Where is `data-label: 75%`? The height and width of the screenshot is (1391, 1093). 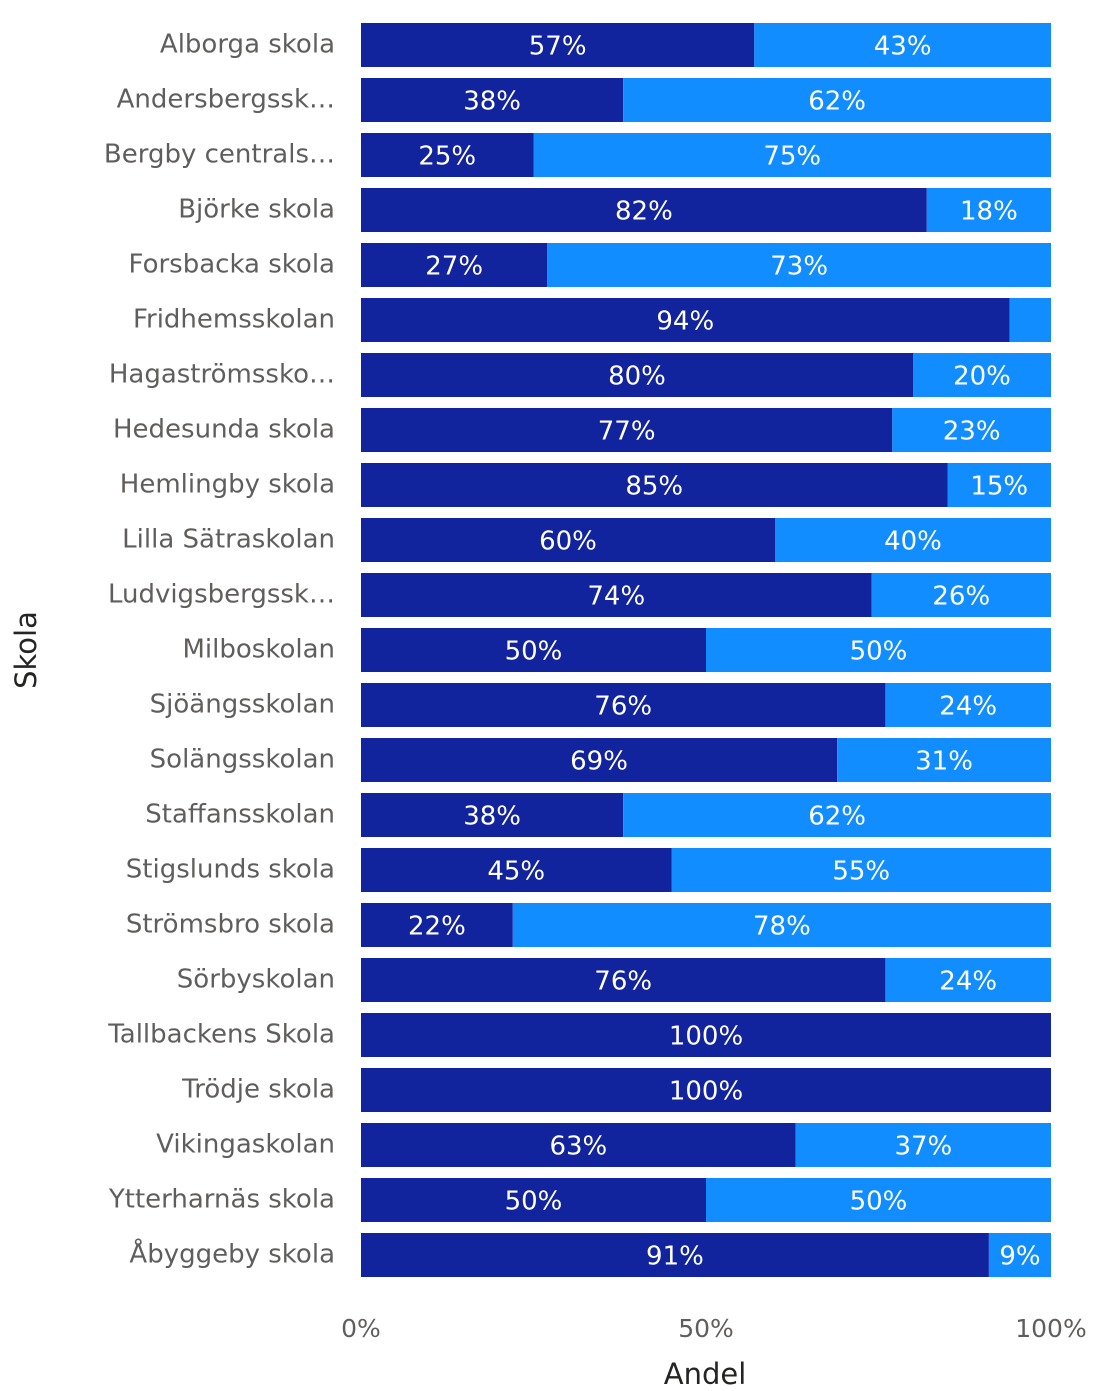 data-label: 75% is located at coordinates (792, 157).